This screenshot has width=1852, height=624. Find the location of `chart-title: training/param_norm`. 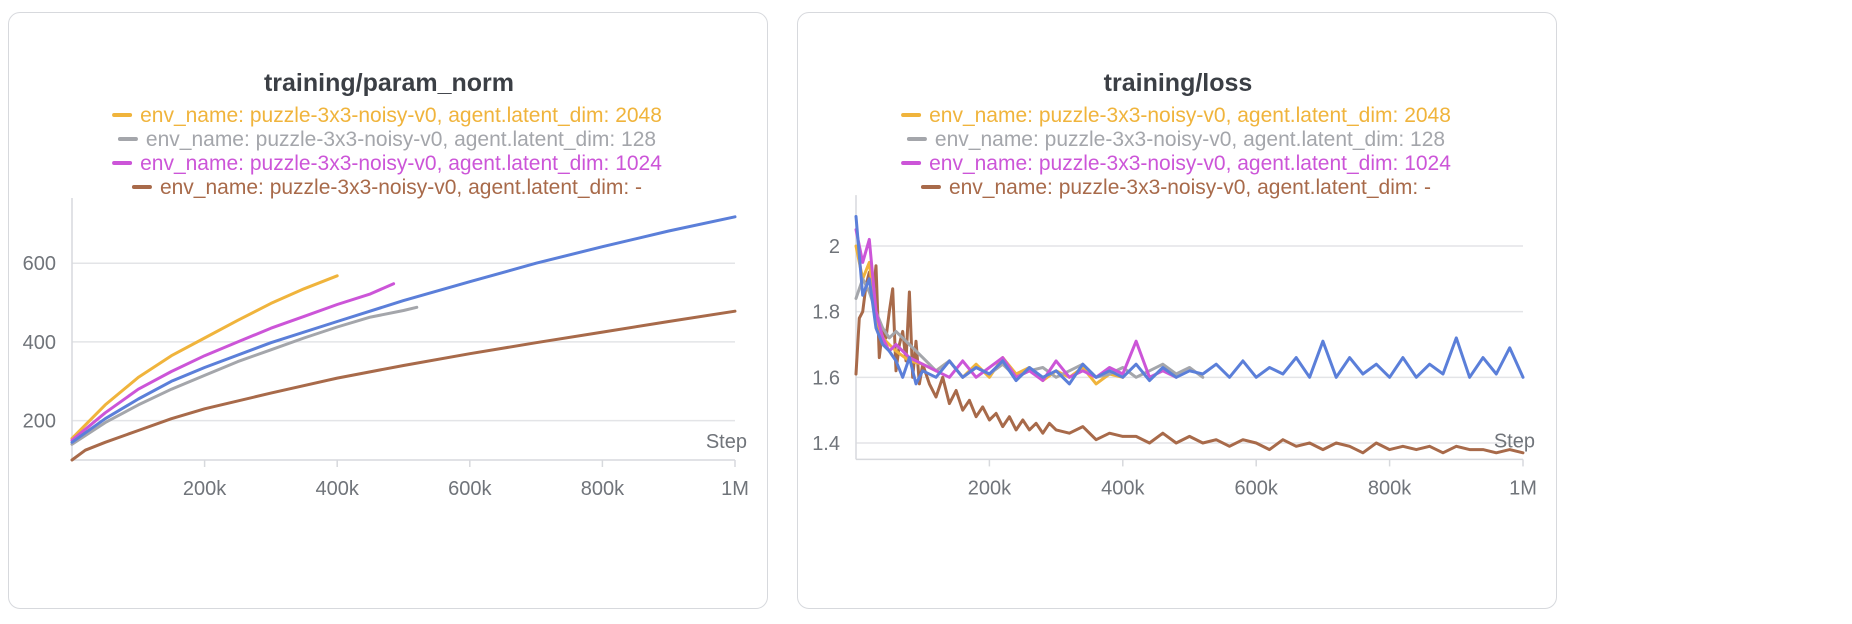

chart-title: training/param_norm is located at coordinates (389, 83).